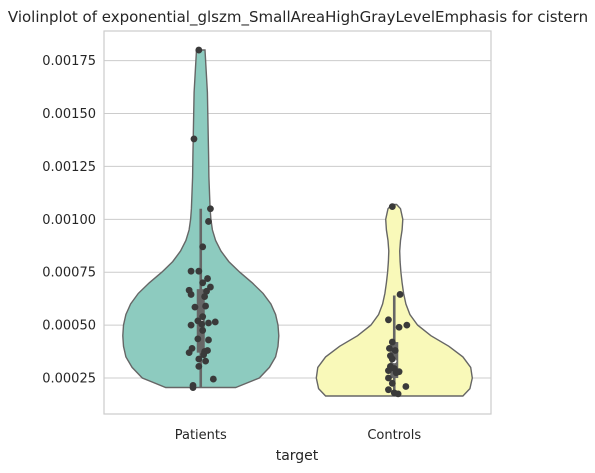 This screenshot has width=595, height=473. I want to click on y-tick-label: 0.00175, so click(69, 61).